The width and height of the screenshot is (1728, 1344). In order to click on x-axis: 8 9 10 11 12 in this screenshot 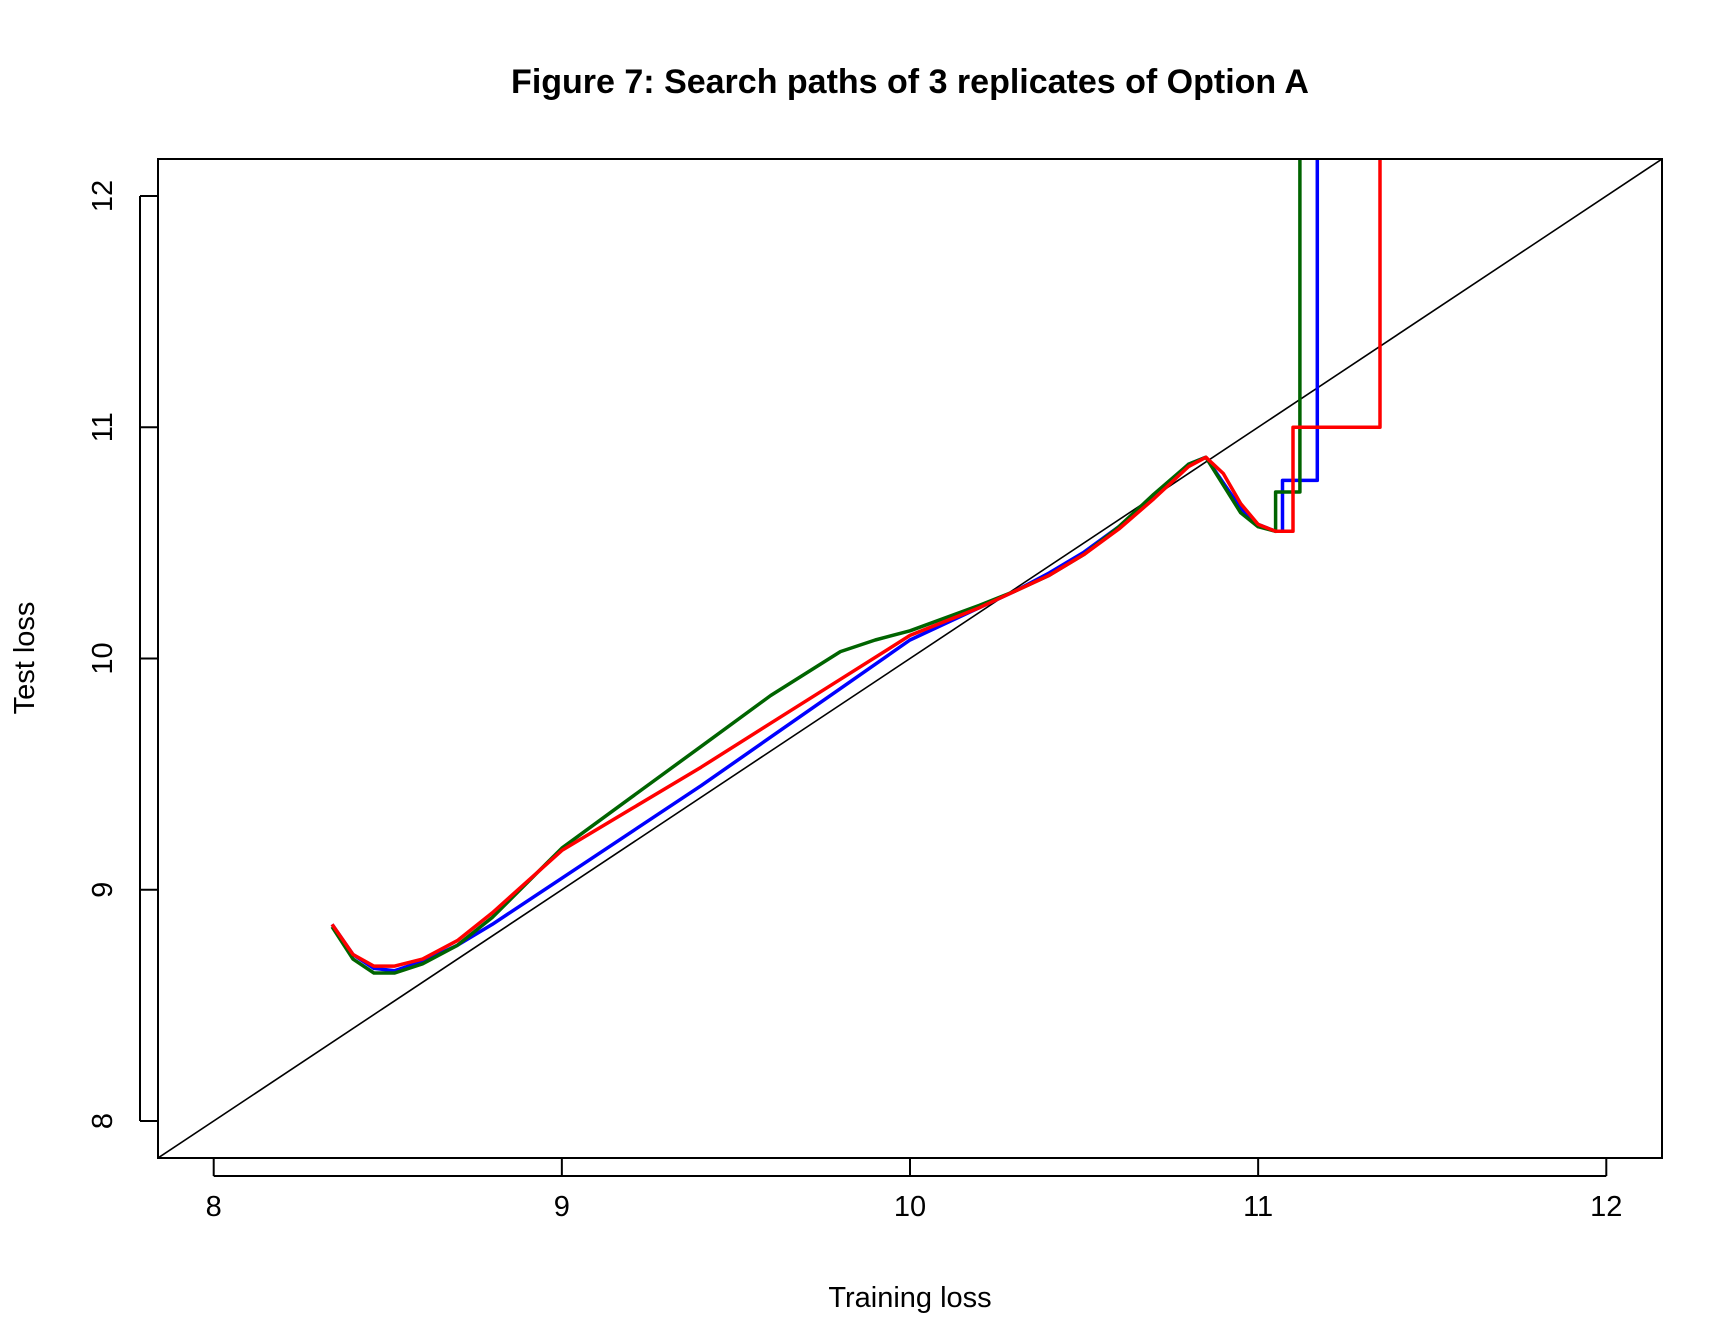, I will do `click(914, 1190)`.